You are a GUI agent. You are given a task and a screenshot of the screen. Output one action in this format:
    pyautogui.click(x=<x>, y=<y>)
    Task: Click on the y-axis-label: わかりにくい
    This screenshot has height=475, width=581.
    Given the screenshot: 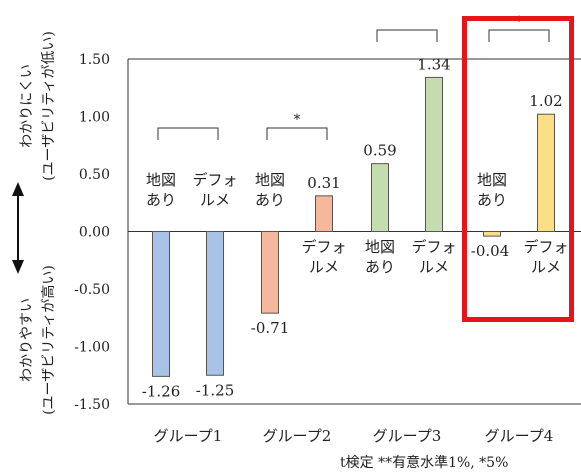 What is the action you would take?
    pyautogui.click(x=27, y=106)
    